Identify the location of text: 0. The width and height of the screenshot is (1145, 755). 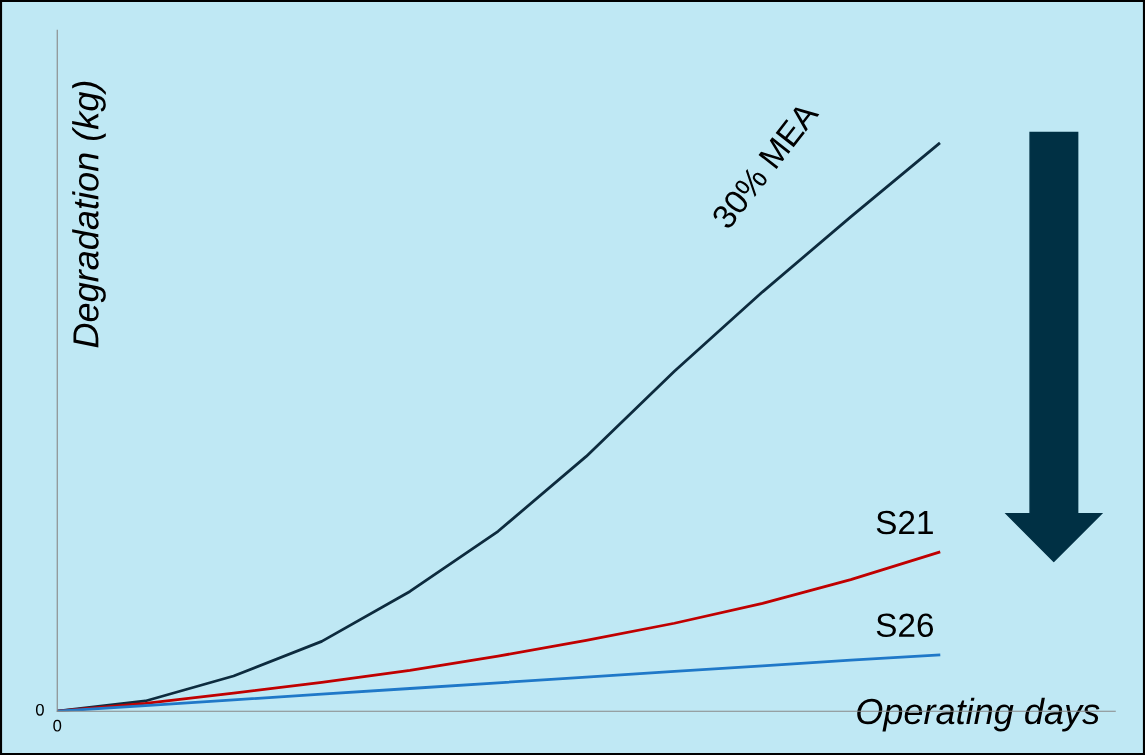
(57, 725).